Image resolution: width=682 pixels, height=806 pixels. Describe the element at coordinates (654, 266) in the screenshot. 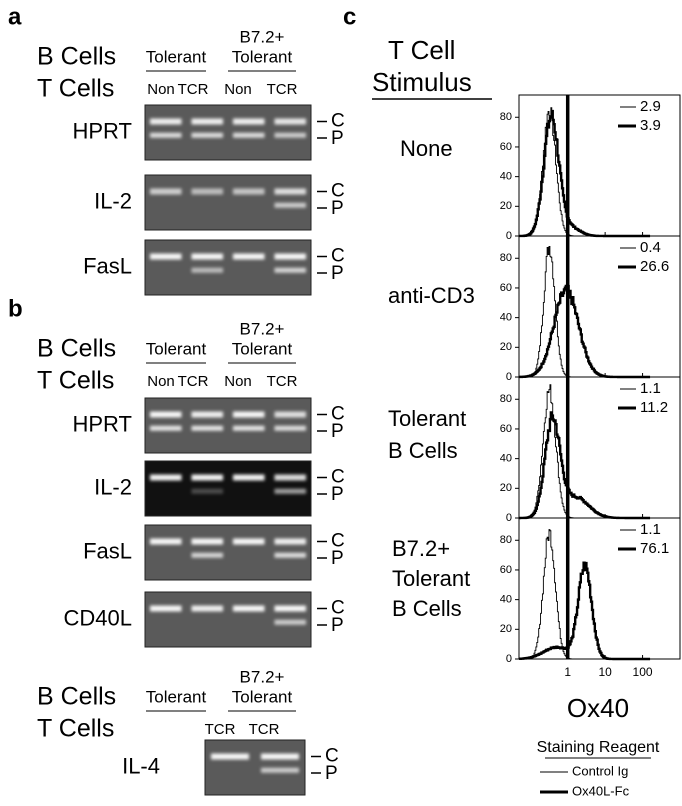

I see `legend-value: 26.6` at that location.